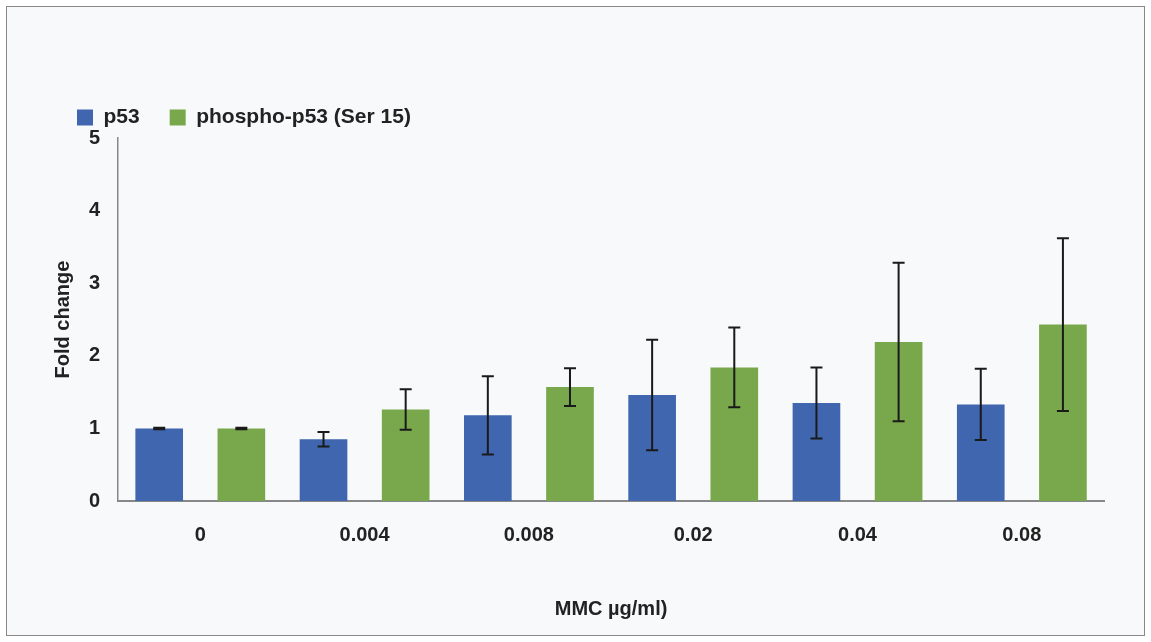 Image resolution: width=1151 pixels, height=642 pixels. Describe the element at coordinates (528, 533) in the screenshot. I see `x-tick-label: 0.008` at that location.